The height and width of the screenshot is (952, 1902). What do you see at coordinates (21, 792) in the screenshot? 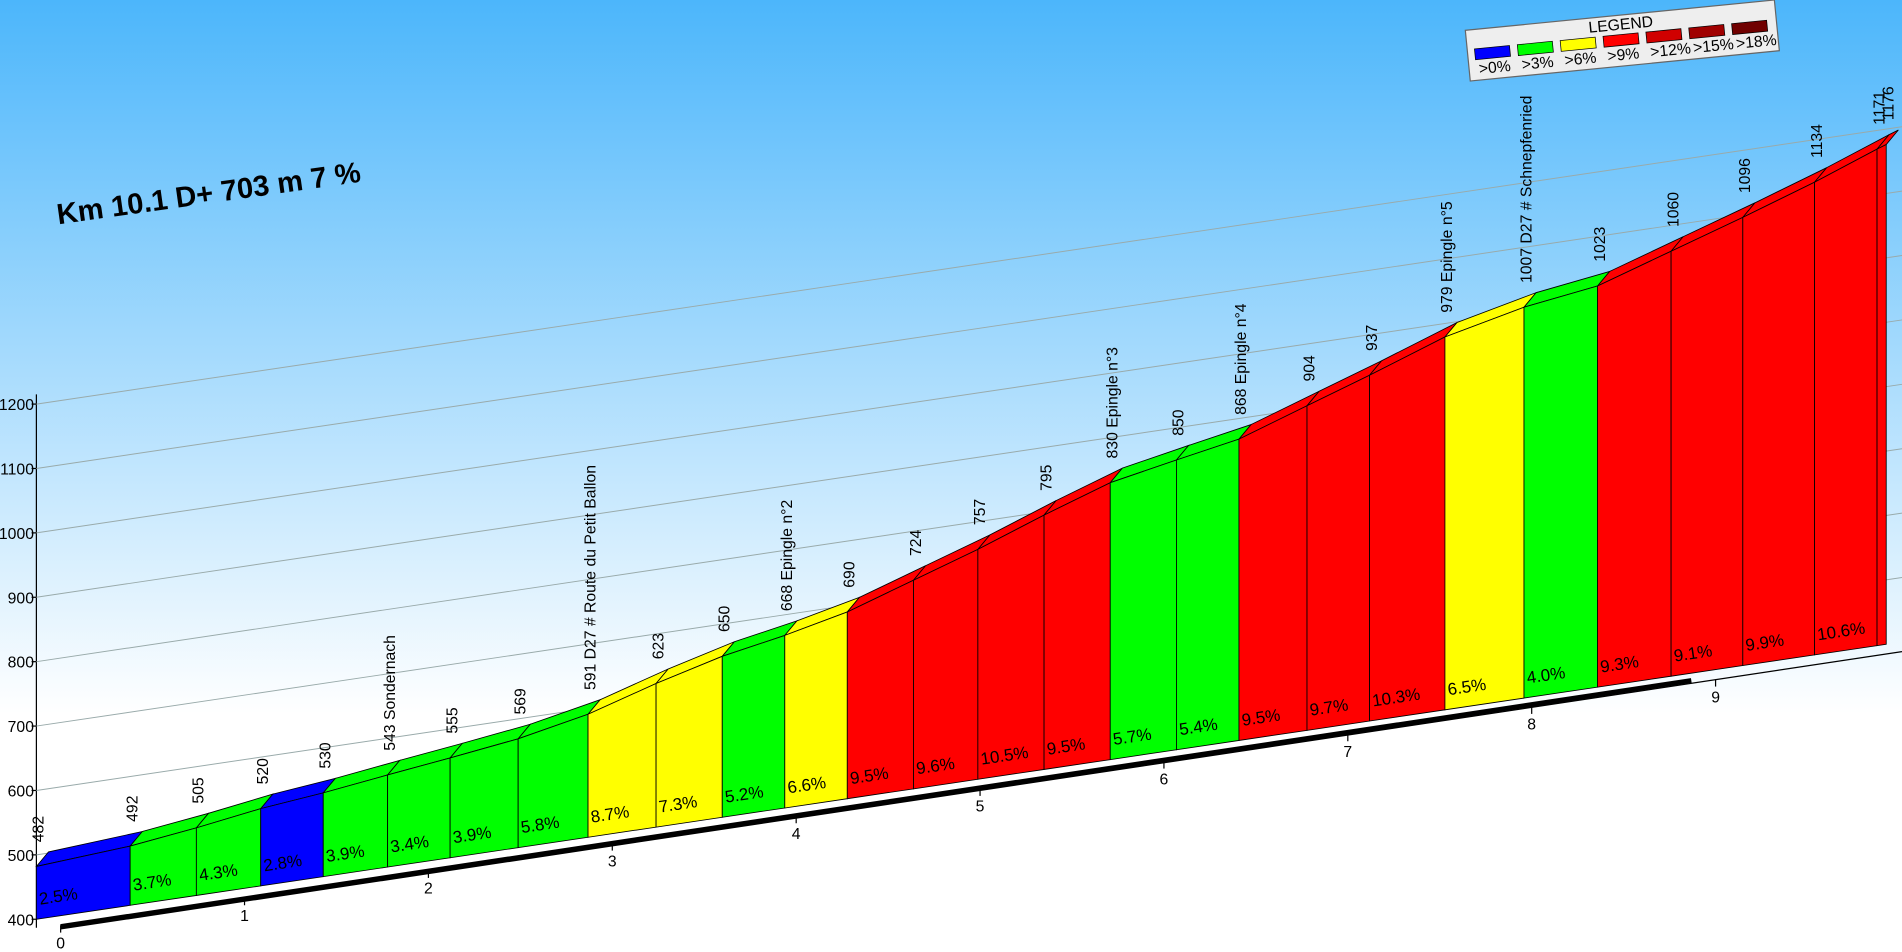
I see `y-tick-label: 600` at bounding box center [21, 792].